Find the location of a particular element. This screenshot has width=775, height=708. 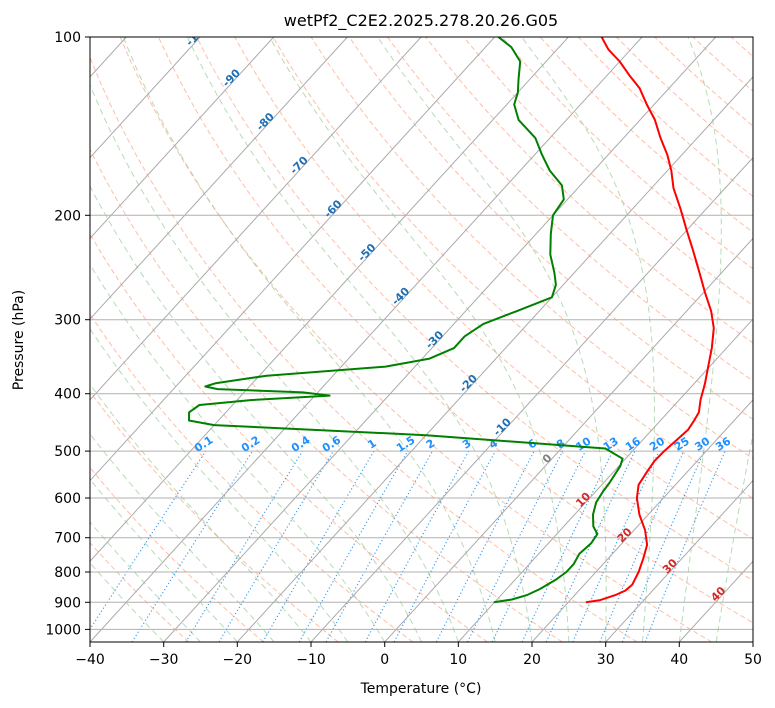

y-axis-label: Pressure (hPa) is located at coordinates (19, 340).